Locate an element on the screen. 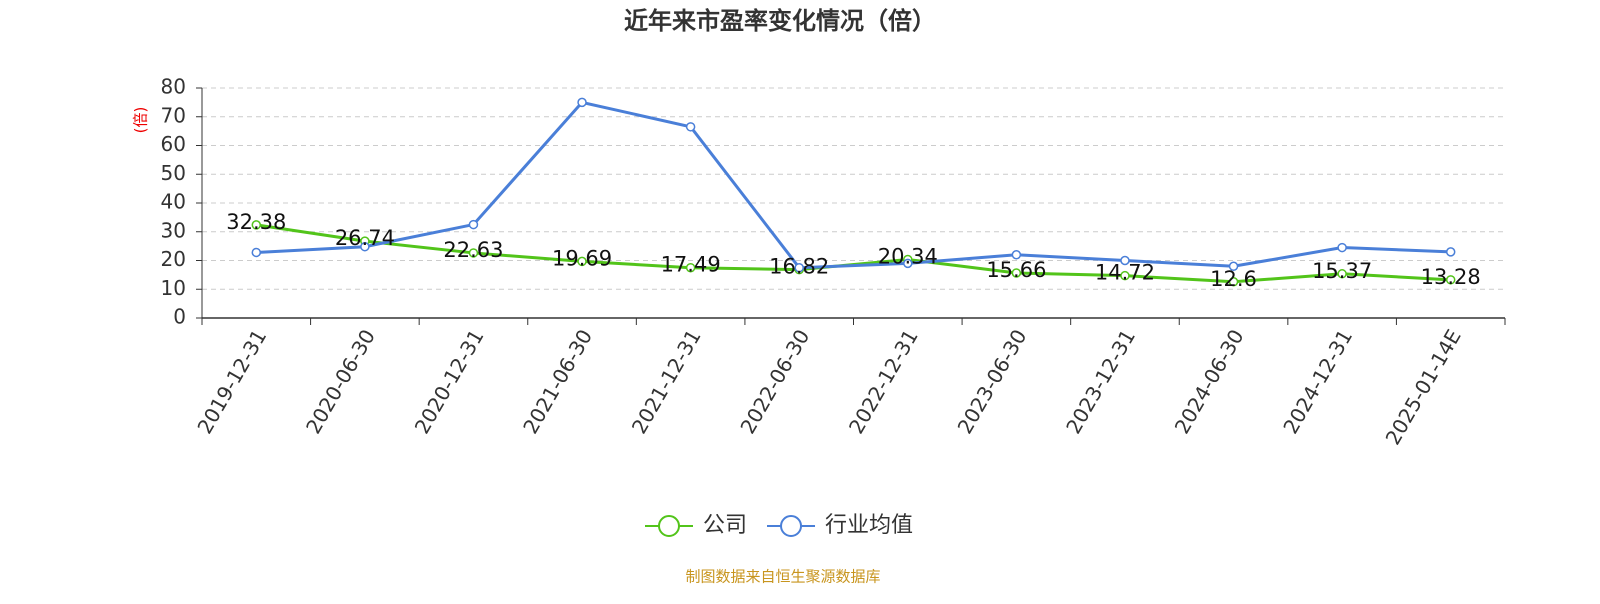 The width and height of the screenshot is (1600, 604). data-label: 12.6 is located at coordinates (1233, 279).